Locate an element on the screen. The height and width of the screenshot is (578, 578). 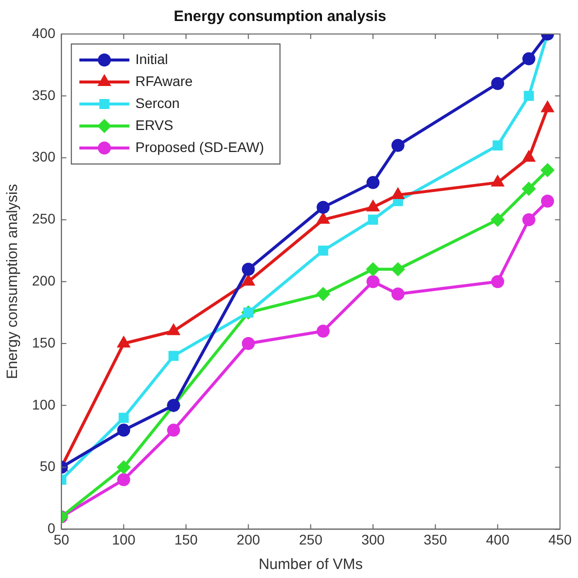
y-tick-label: 300 is located at coordinates (44, 156).